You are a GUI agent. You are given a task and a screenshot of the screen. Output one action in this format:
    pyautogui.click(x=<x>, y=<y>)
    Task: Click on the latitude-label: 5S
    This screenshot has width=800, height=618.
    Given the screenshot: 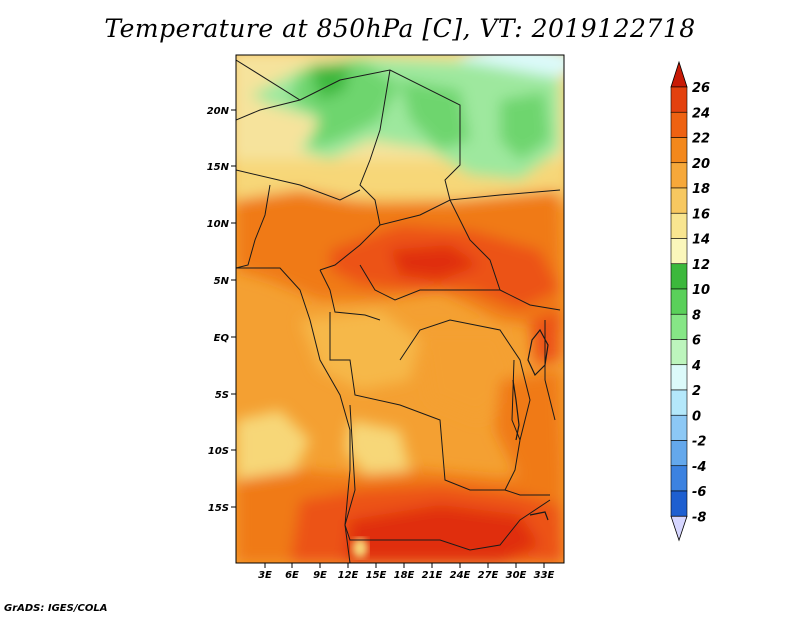 What is the action you would take?
    pyautogui.click(x=222, y=395)
    